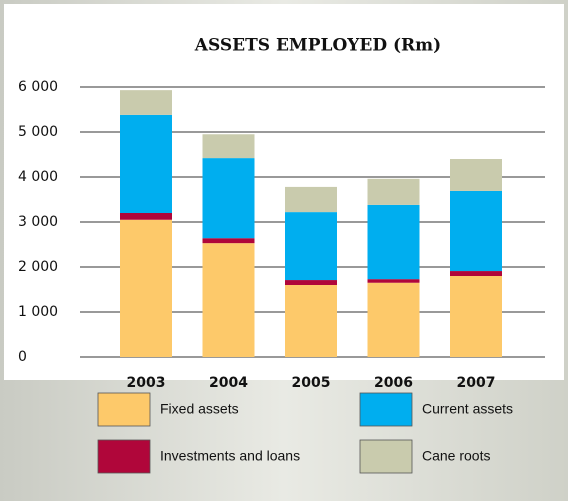  Describe the element at coordinates (456, 456) in the screenshot. I see `legend-label: Cane roots` at that location.